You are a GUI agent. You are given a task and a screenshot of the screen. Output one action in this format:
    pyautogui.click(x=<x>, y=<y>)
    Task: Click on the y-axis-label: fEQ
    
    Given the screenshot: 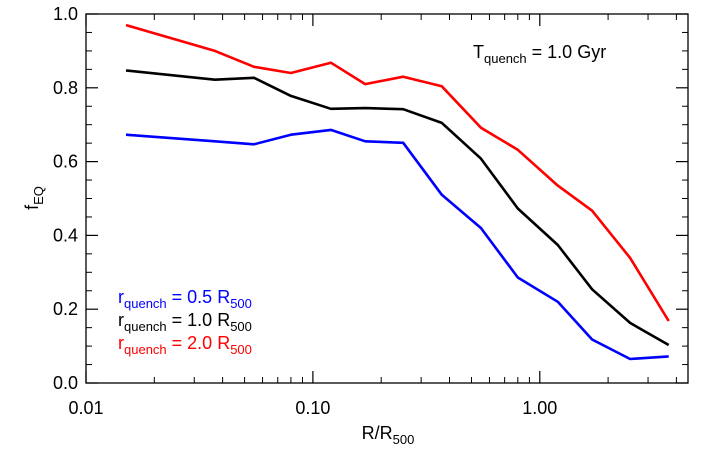 What is the action you would take?
    pyautogui.click(x=34, y=198)
    